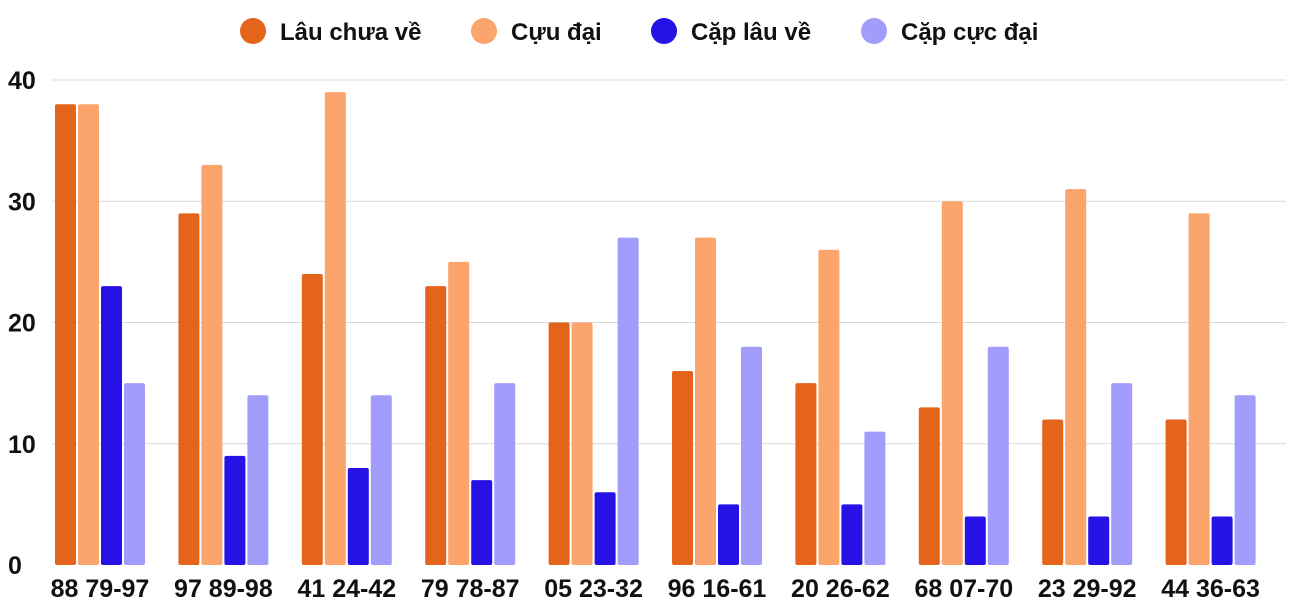  I want to click on legend-label: Lâu chưa về, so click(350, 32).